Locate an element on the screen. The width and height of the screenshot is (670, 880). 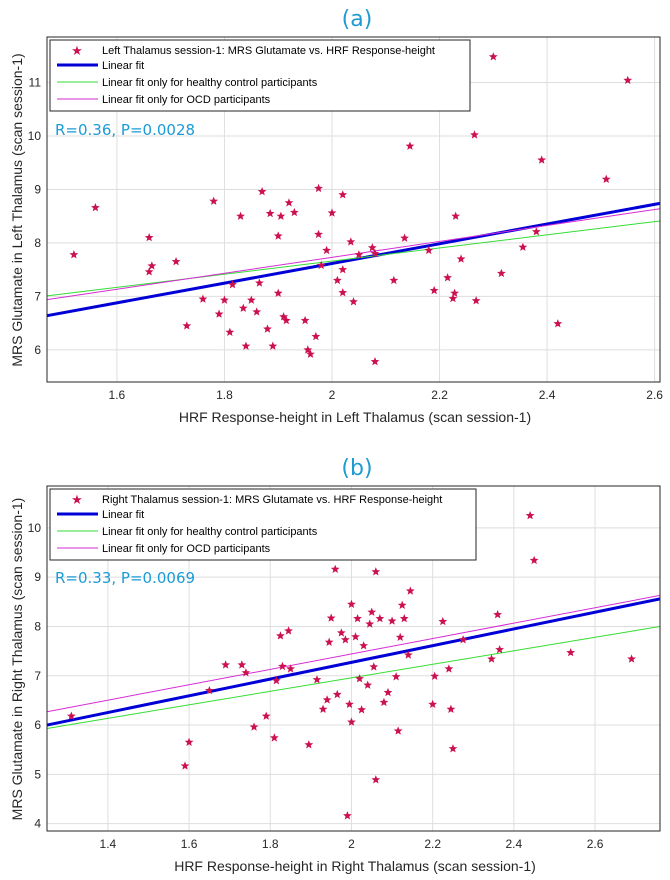
y-tick-label: 6 is located at coordinates (37, 350).